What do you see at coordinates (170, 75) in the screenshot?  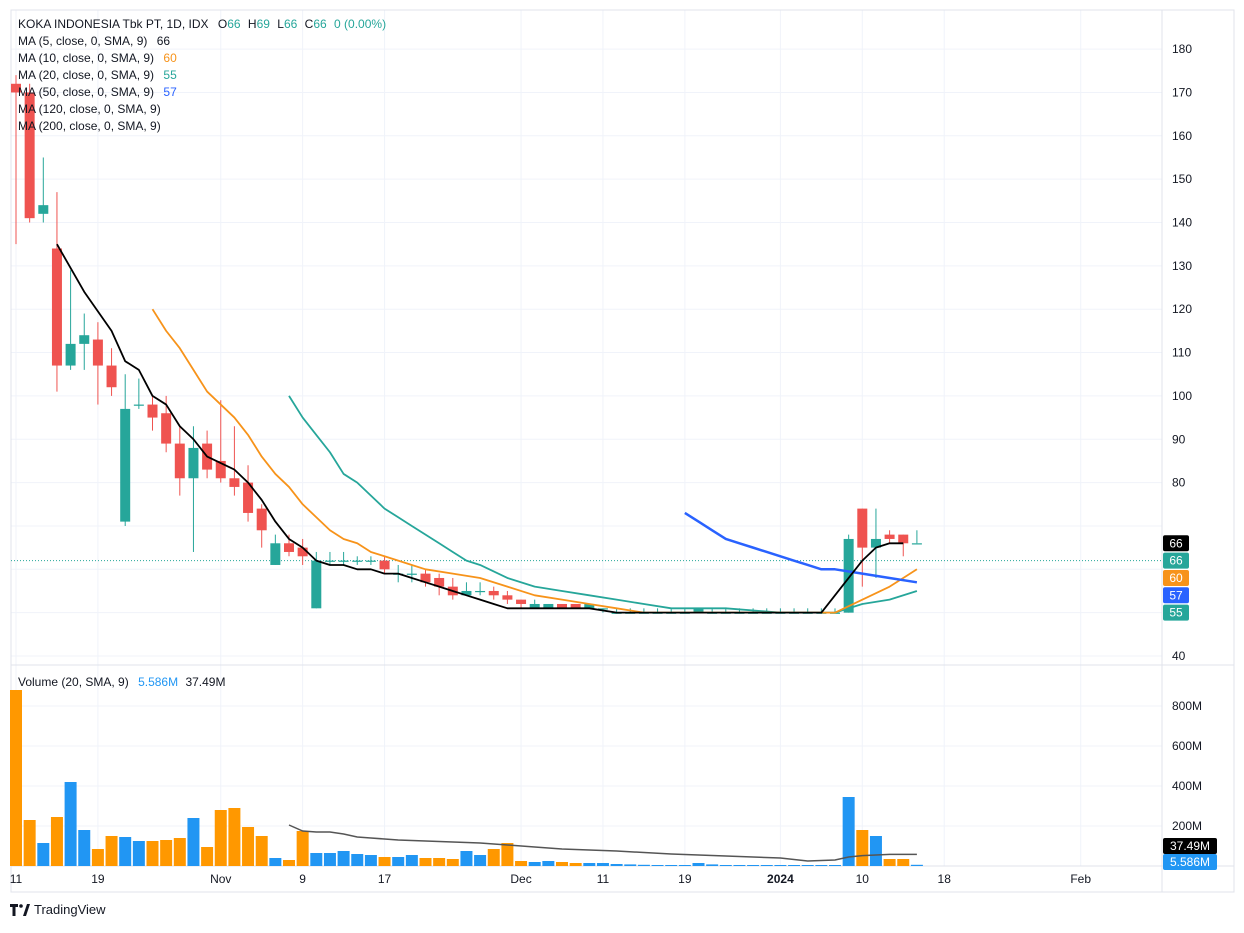 I see `ma-legend-value: 55` at bounding box center [170, 75].